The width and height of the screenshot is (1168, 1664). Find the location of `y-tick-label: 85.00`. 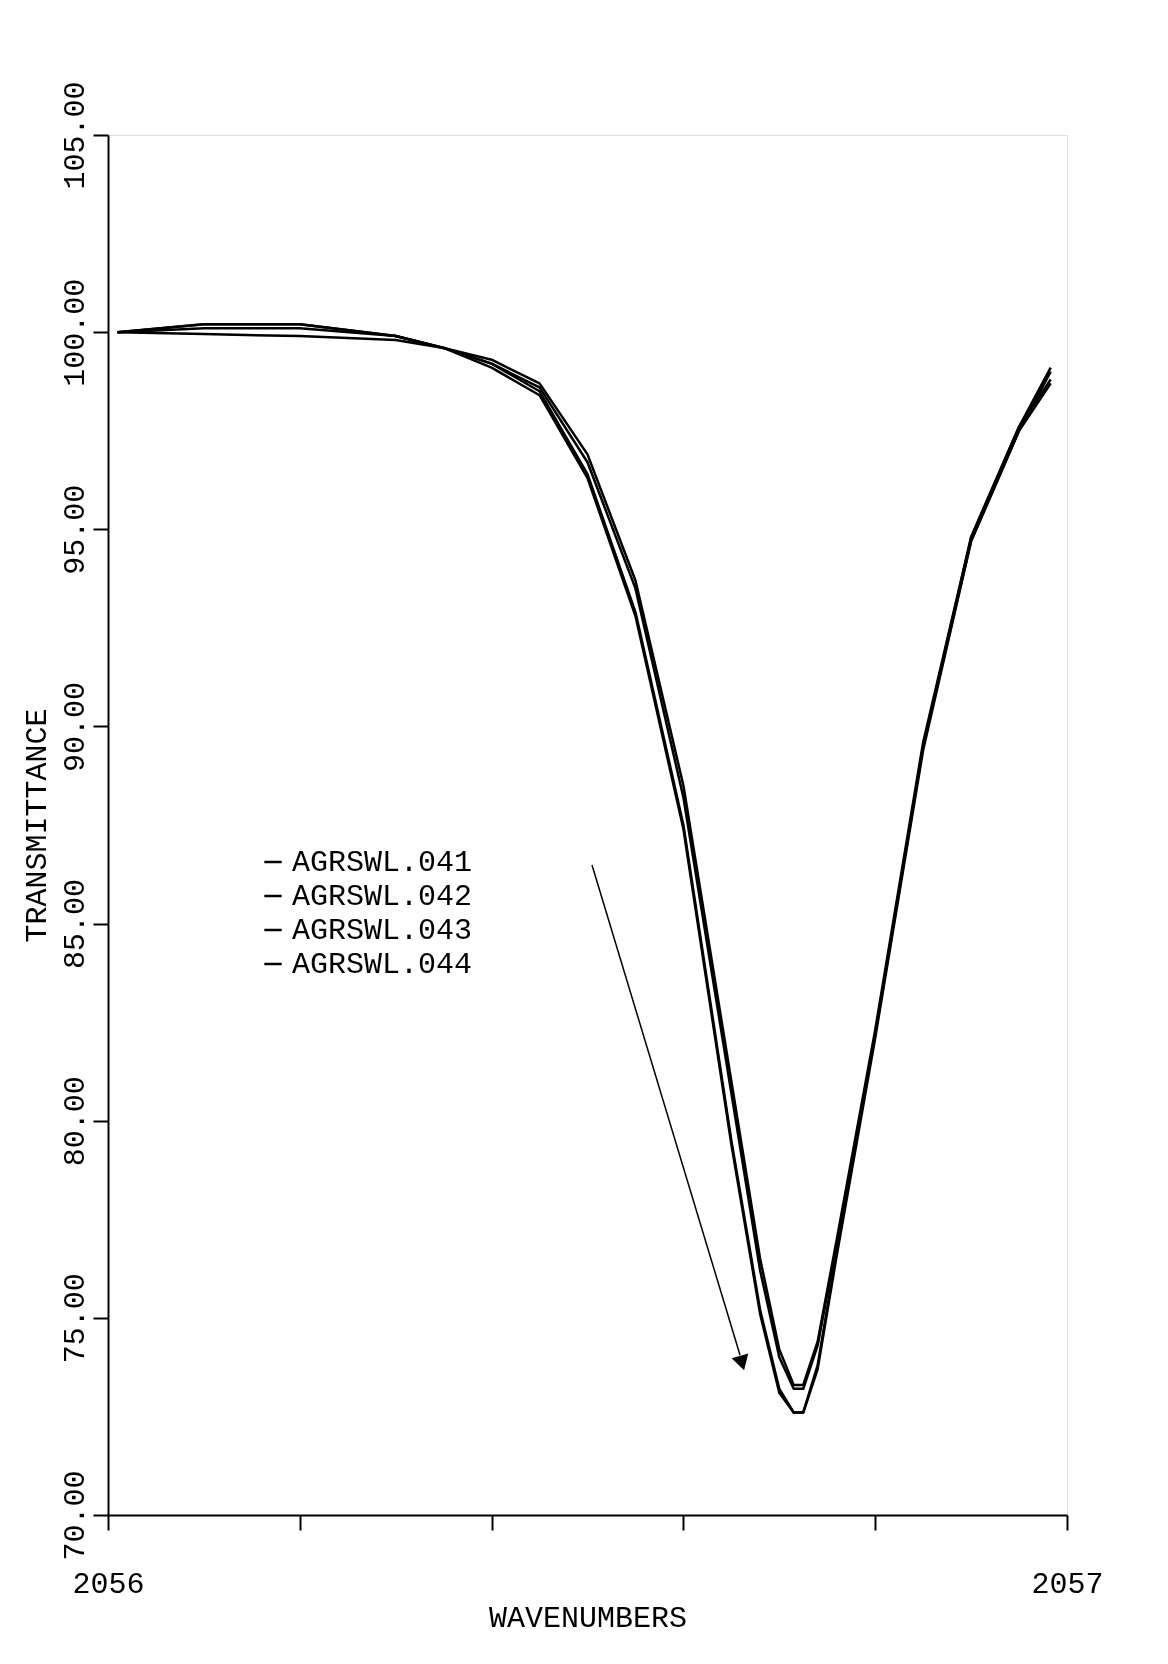

y-tick-label: 85.00 is located at coordinates (75, 924).